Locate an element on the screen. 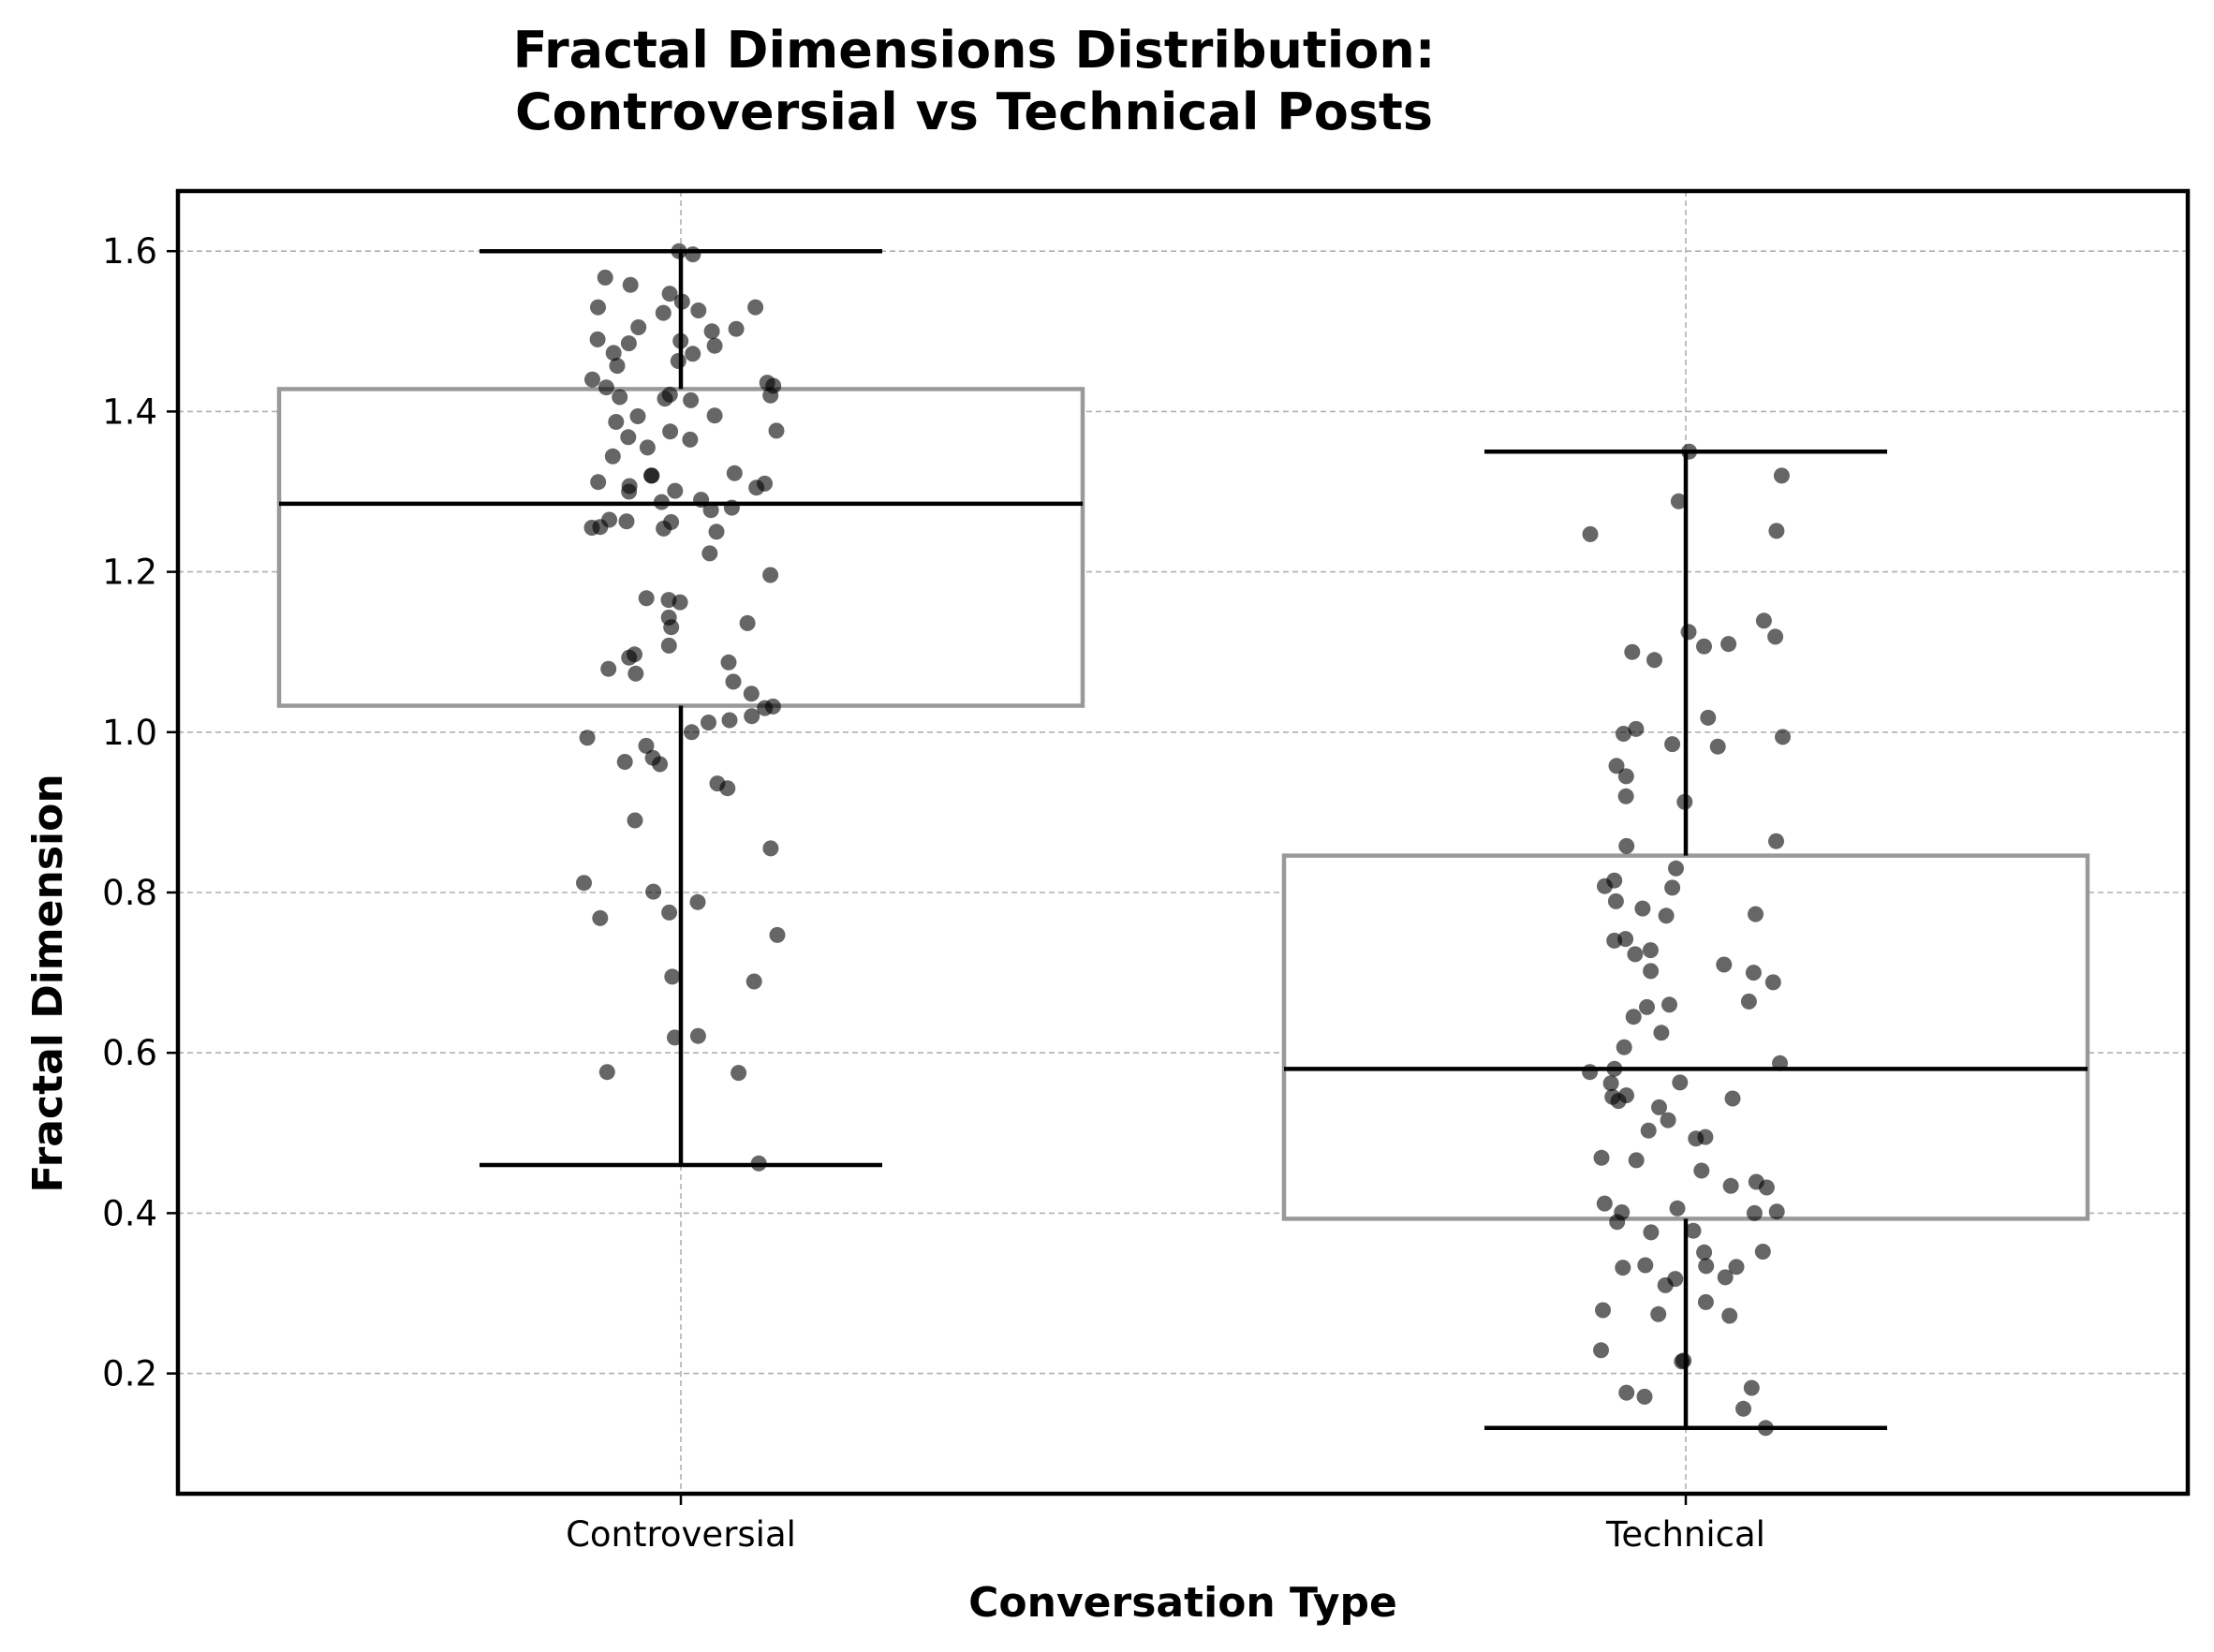 The height and width of the screenshot is (1652, 2214). chart-title-line-1: Fractal Dimensions Distribution: is located at coordinates (975, 50).